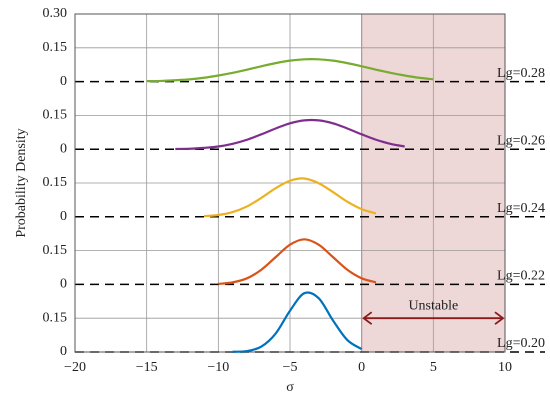 This screenshot has width=550, height=400. Describe the element at coordinates (361, 367) in the screenshot. I see `x-tick-label: 0` at that location.